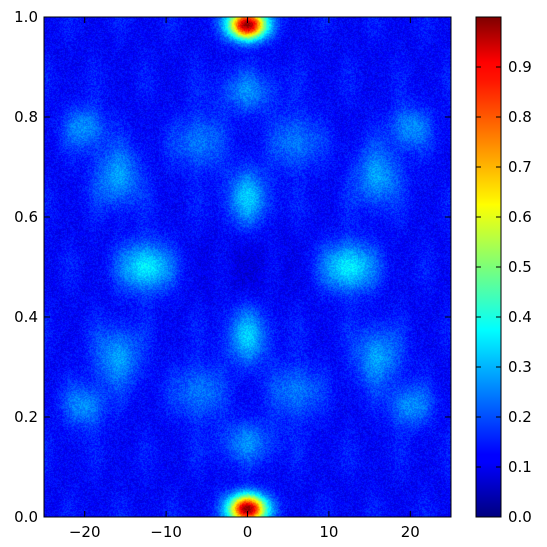 This screenshot has width=547, height=547. I want to click on colorbar-tick-label: 0.7, so click(520, 167).